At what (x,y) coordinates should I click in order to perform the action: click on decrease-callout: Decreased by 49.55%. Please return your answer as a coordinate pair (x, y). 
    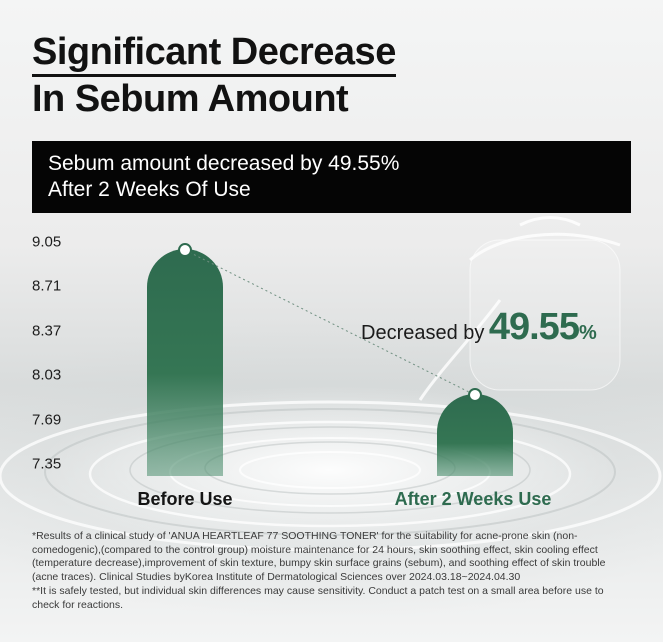
    Looking at the image, I should click on (491, 327).